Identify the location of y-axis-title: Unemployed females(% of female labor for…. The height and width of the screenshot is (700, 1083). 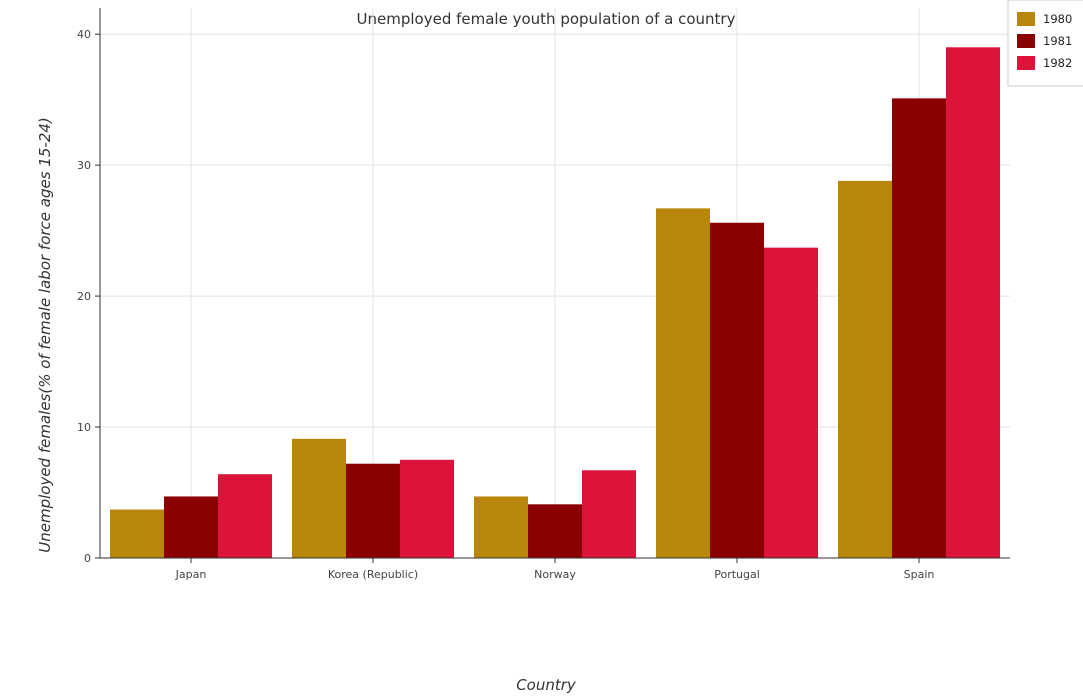
(45, 335).